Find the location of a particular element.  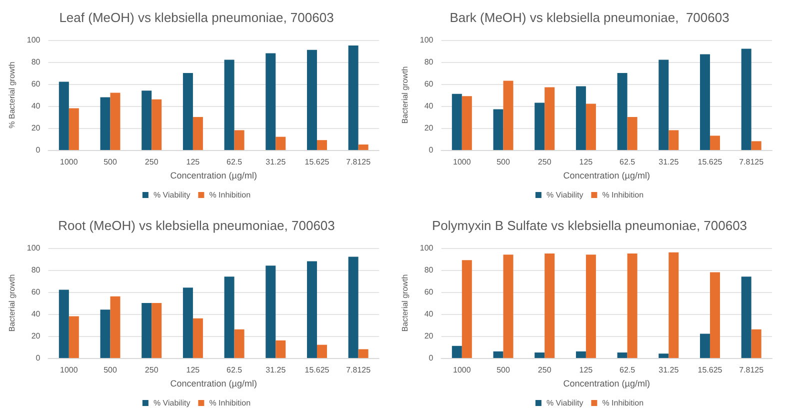

x-tick-label: 31.25 is located at coordinates (669, 162).